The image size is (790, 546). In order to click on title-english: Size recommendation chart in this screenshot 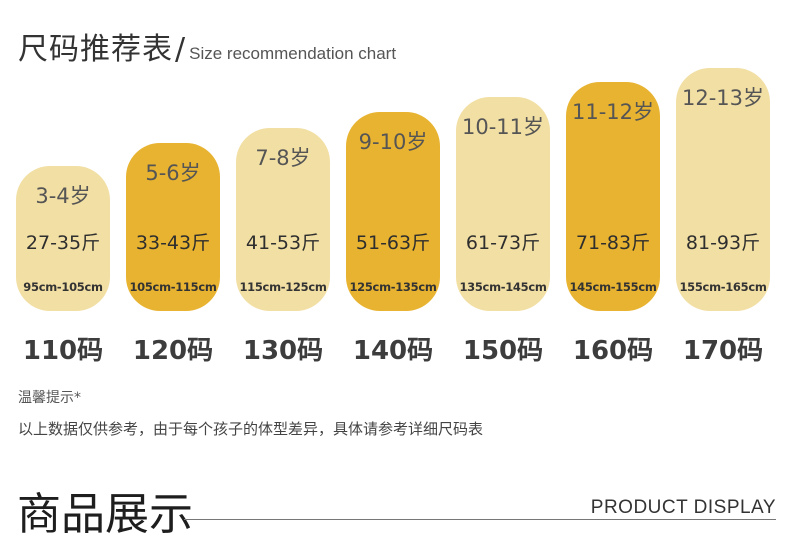, I will do `click(293, 53)`.